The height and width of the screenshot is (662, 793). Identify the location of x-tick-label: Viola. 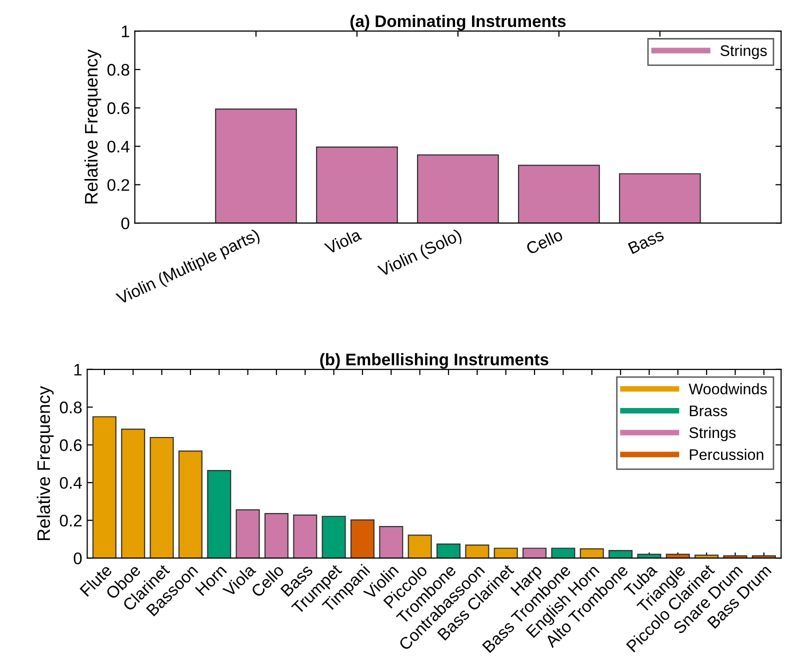
(343, 241).